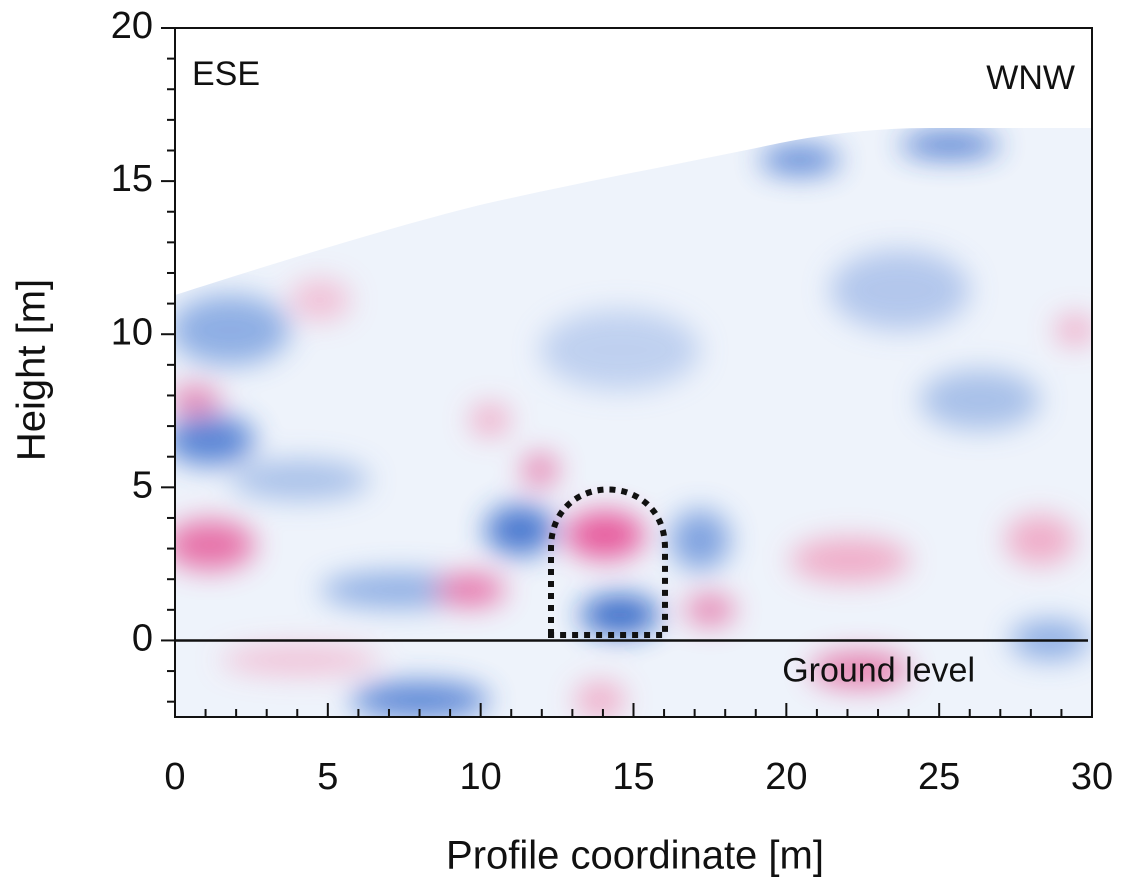 The height and width of the screenshot is (895, 1122). What do you see at coordinates (32, 370) in the screenshot?
I see `y-axis-label: Height [m]` at bounding box center [32, 370].